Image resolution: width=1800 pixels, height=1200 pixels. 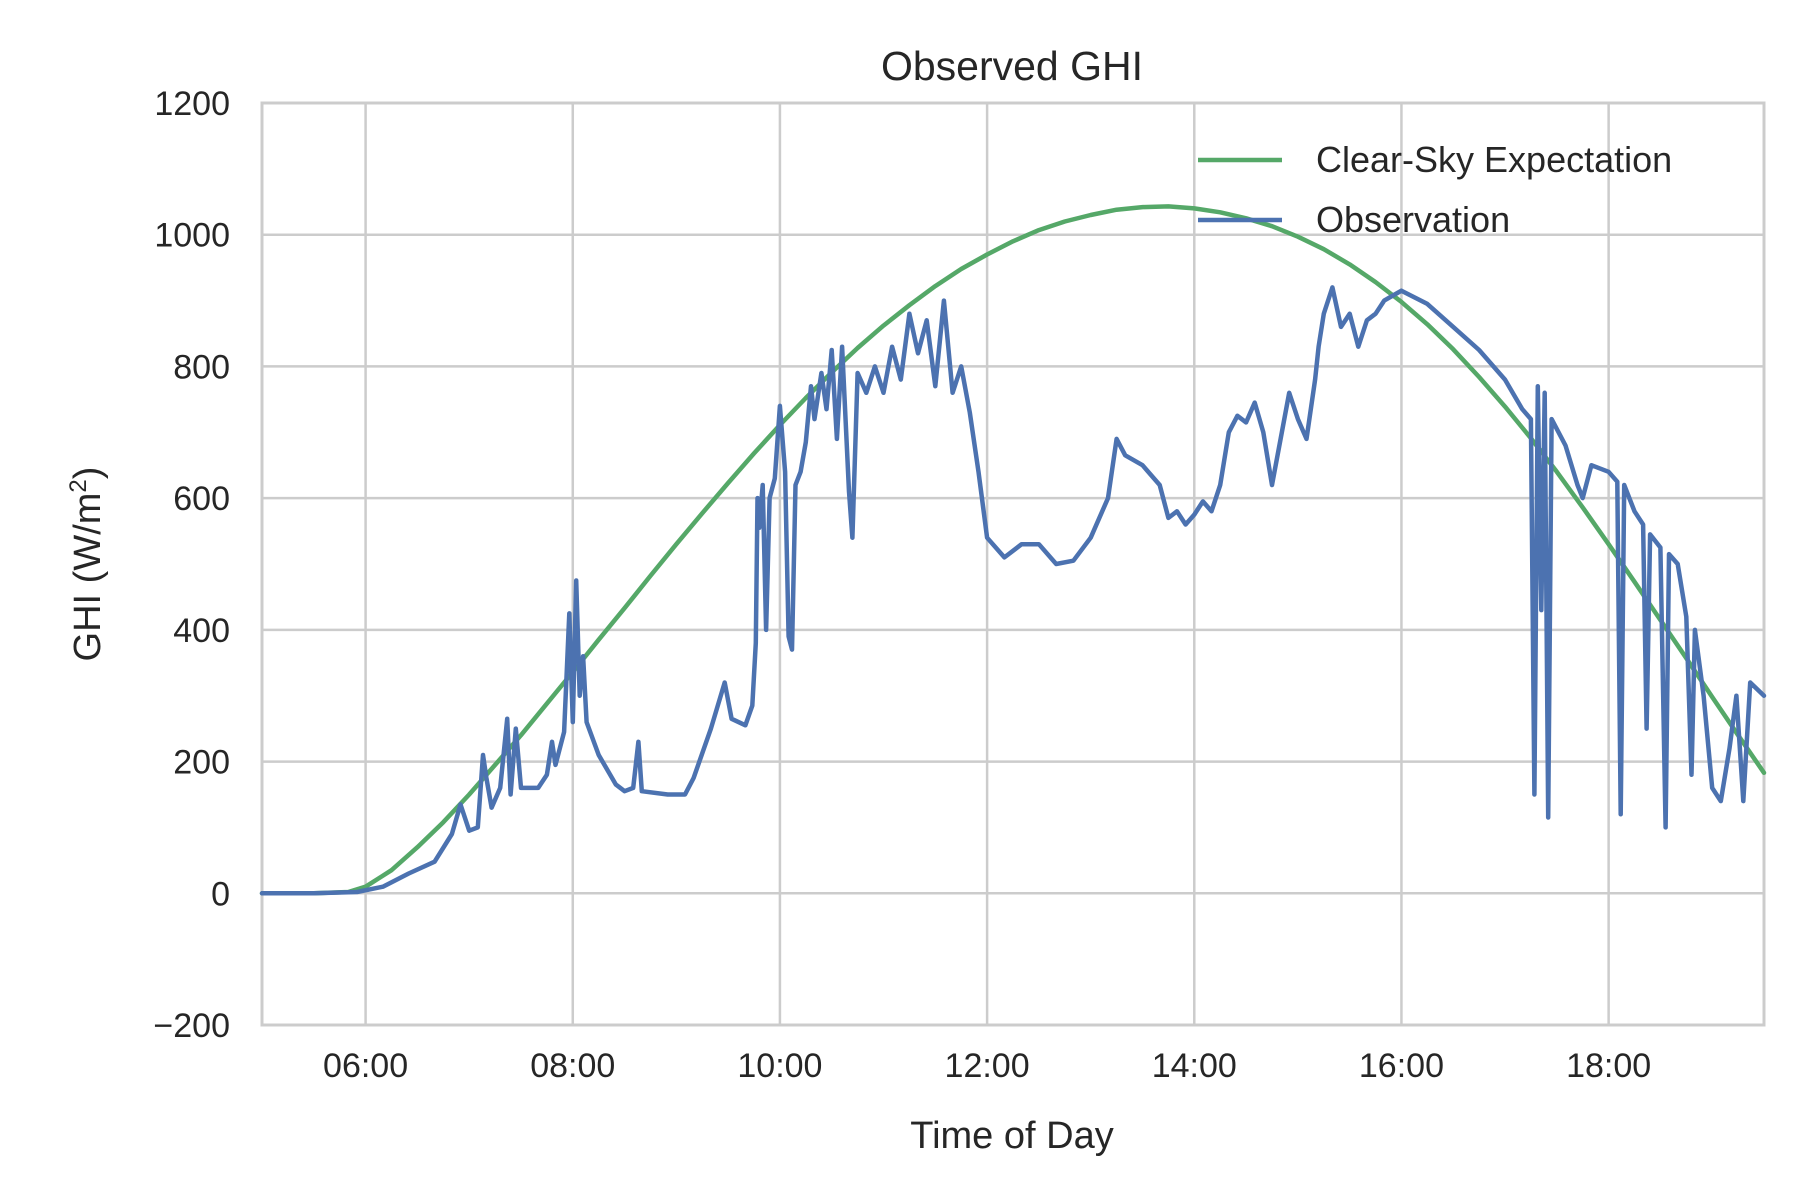 What do you see at coordinates (192, 104) in the screenshot?
I see `y-tick-label: 1200` at bounding box center [192, 104].